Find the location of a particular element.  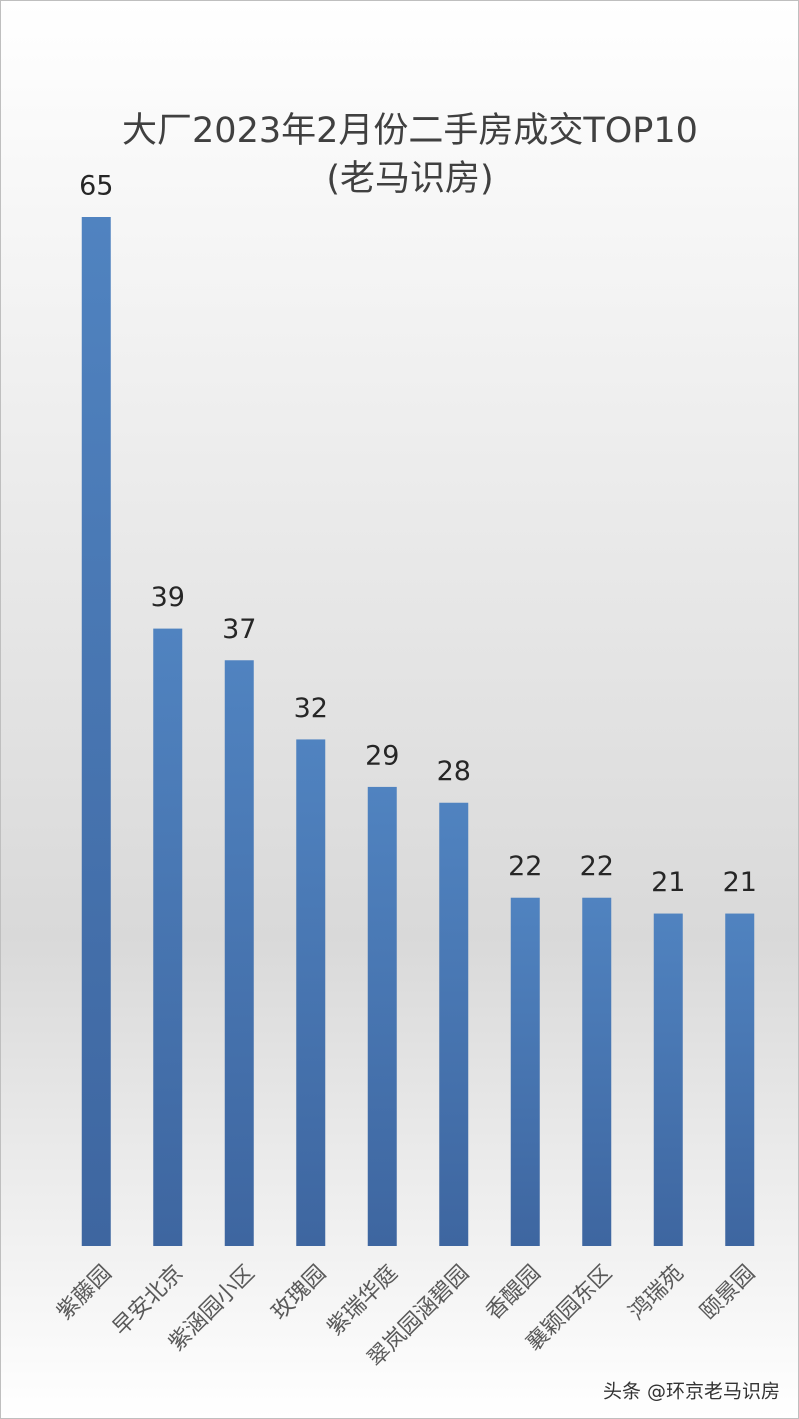

chart-title: 大厂2023年2月份二手房成交TOP10 is located at coordinates (410, 131).